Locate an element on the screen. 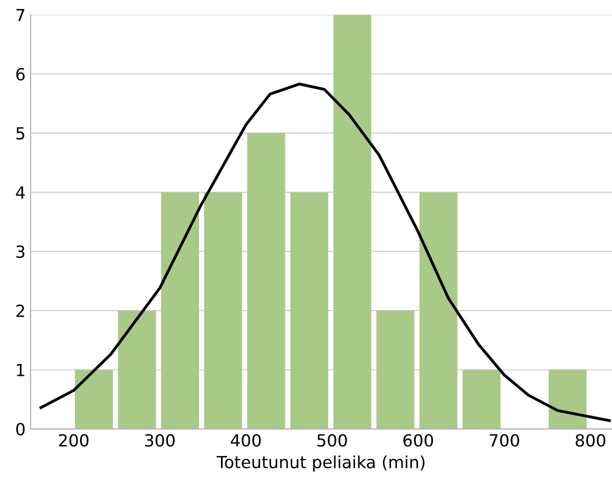  x-axis-title: Toteutunut peliaika (min) is located at coordinates (320, 463).